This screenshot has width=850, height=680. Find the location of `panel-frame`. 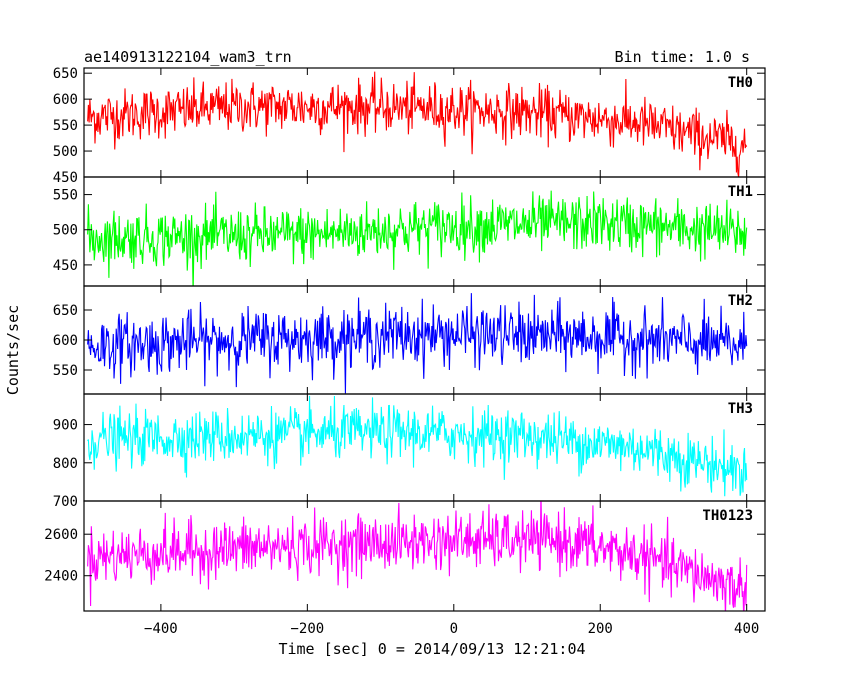

panel-frame is located at coordinates (424, 556).